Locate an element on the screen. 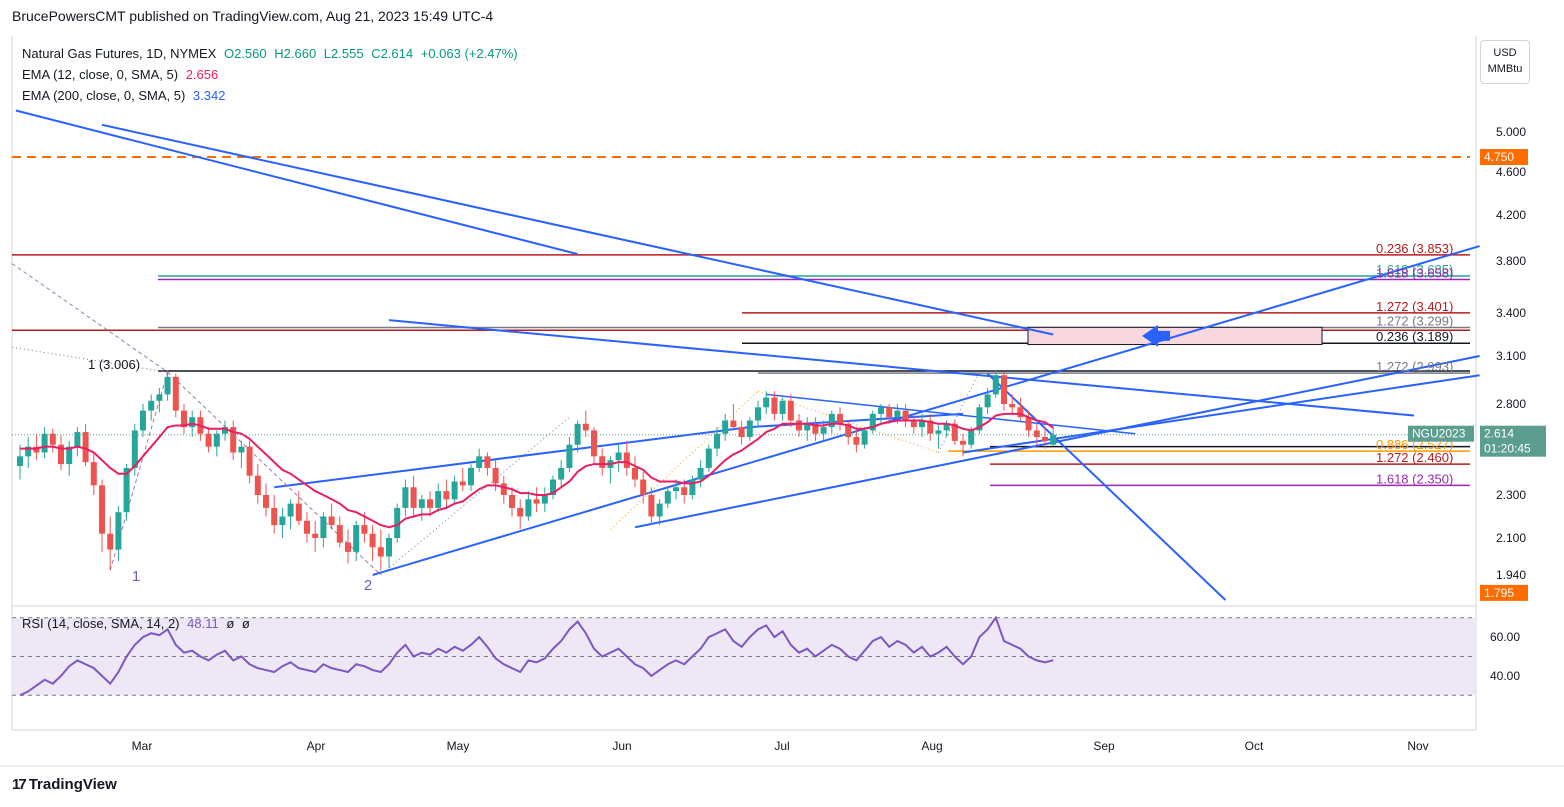 The image size is (1564, 807). rsi-line is located at coordinates (536, 656).